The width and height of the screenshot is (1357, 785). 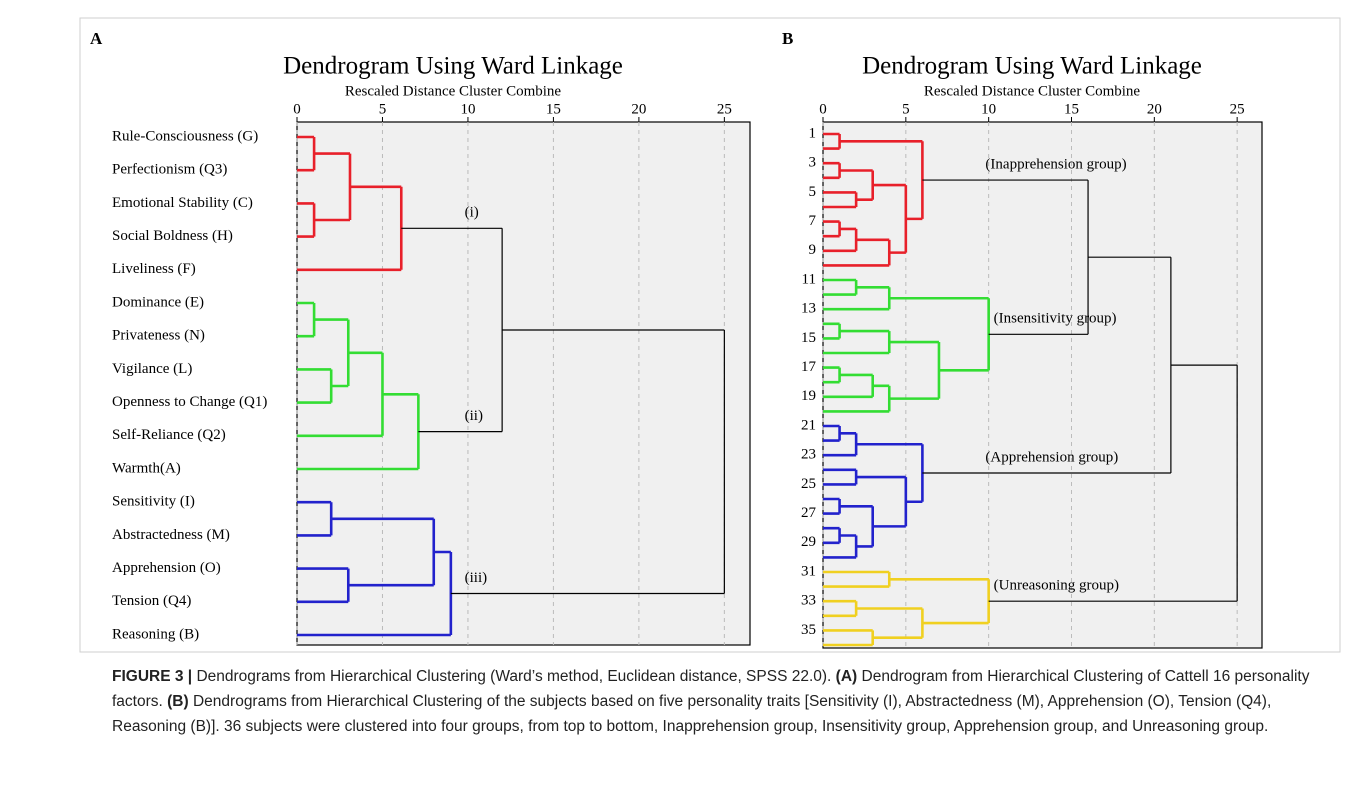 What do you see at coordinates (474, 416) in the screenshot?
I see `cluster-label: (ii)` at bounding box center [474, 416].